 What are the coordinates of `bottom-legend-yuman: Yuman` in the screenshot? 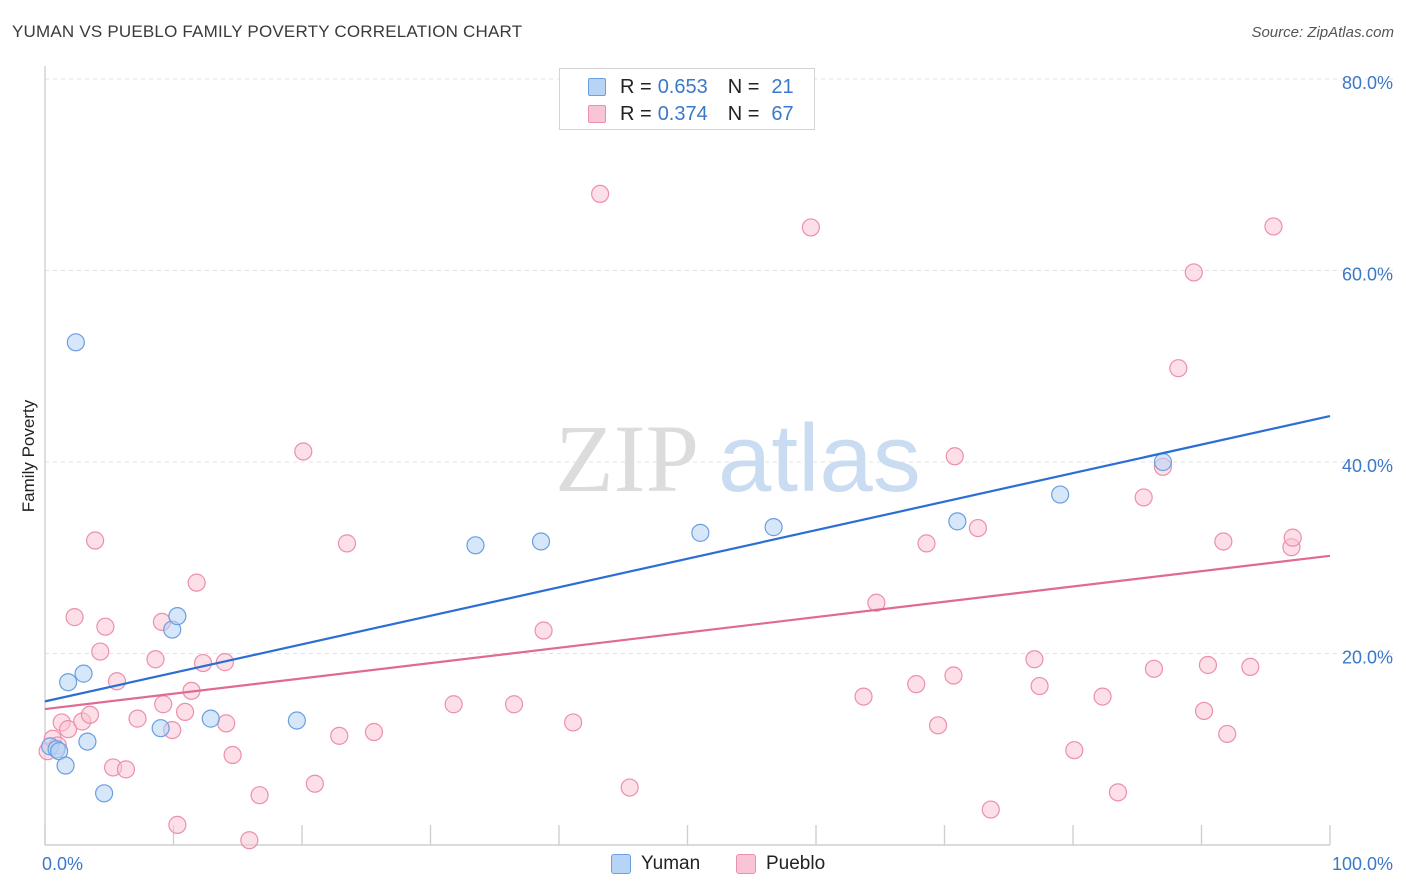 It's located at (655, 864).